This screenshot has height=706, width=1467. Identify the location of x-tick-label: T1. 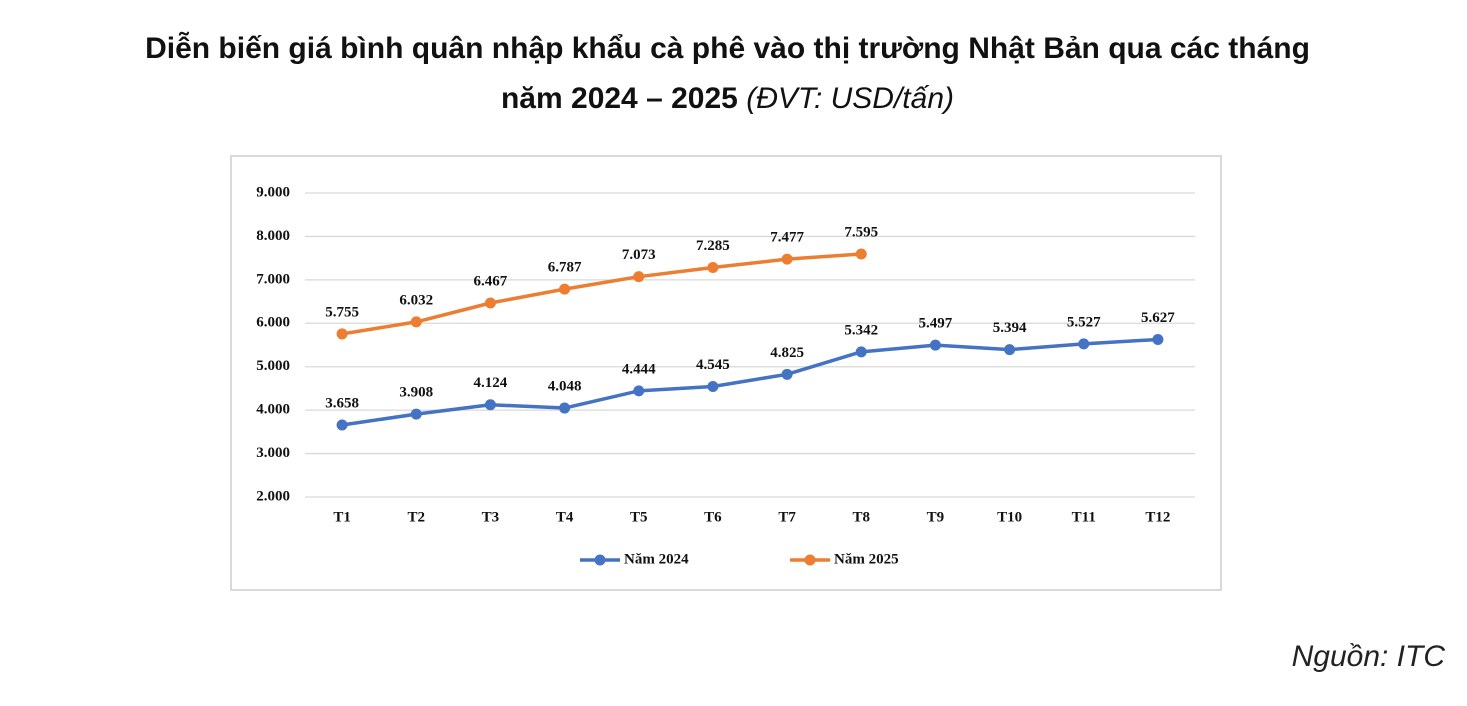
(342, 517).